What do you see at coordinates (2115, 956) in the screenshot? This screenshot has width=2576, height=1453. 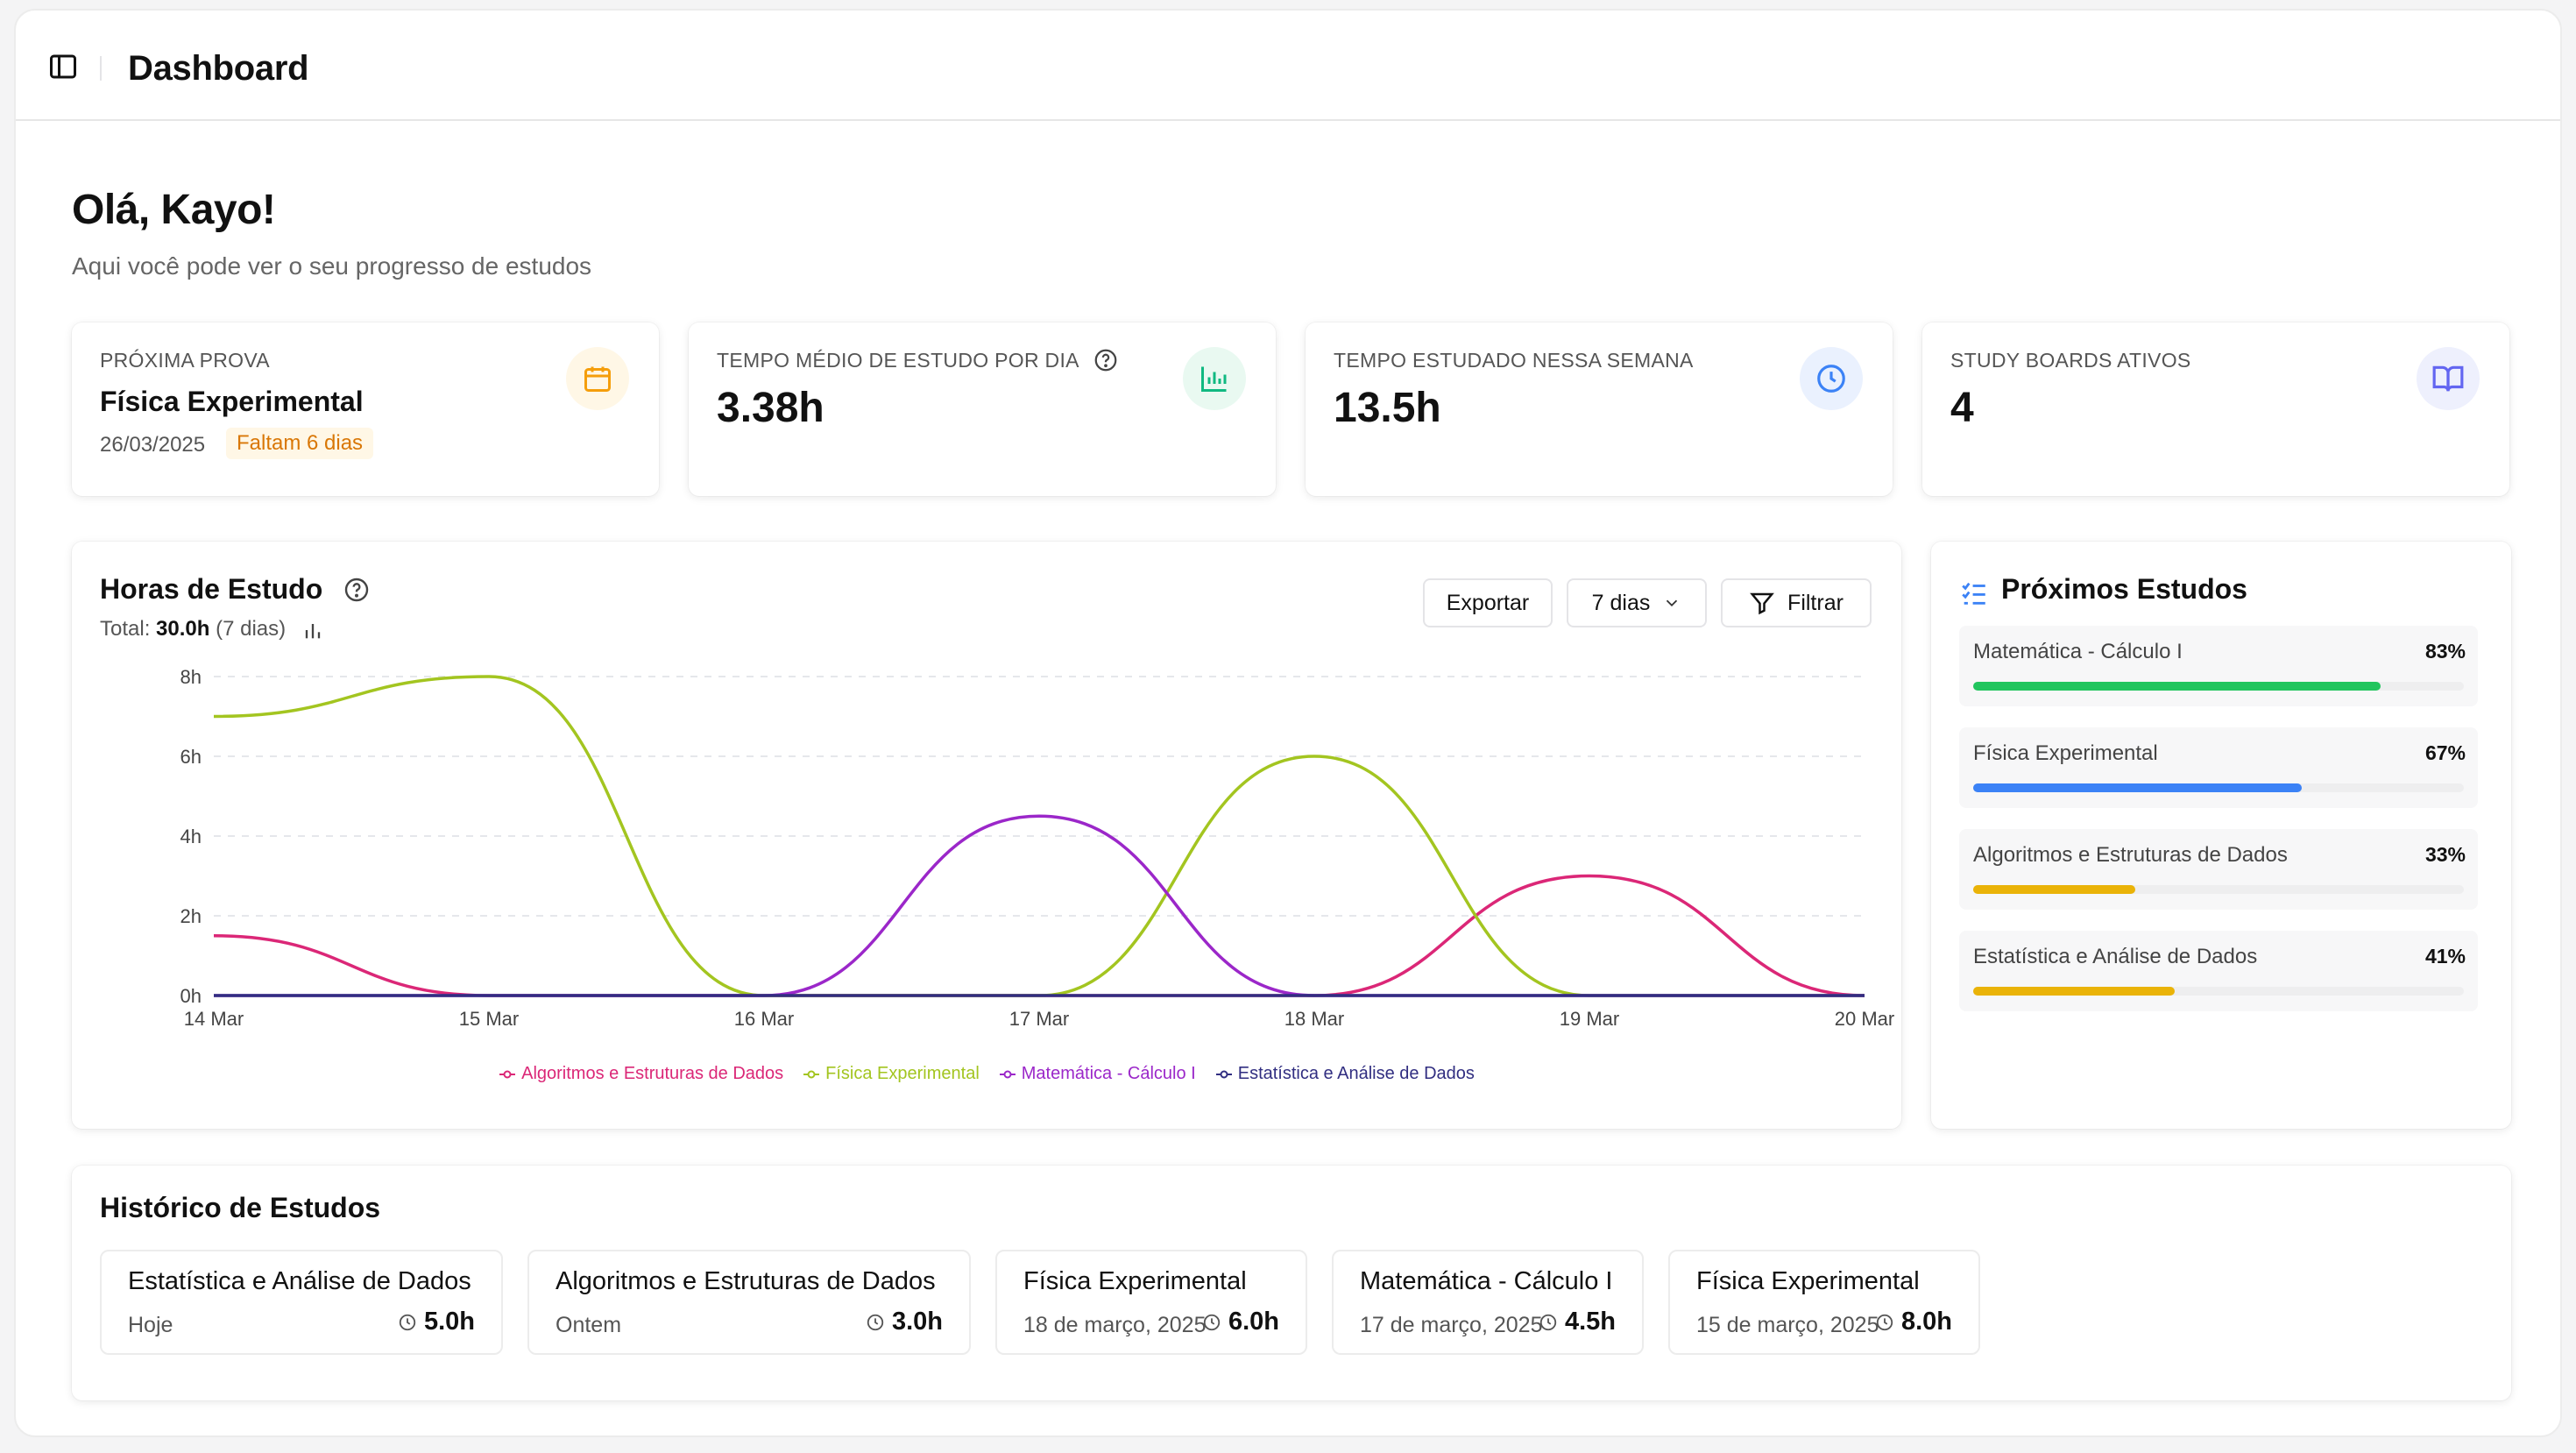 I see `next-study-name: Estatística e Análise de Dados` at bounding box center [2115, 956].